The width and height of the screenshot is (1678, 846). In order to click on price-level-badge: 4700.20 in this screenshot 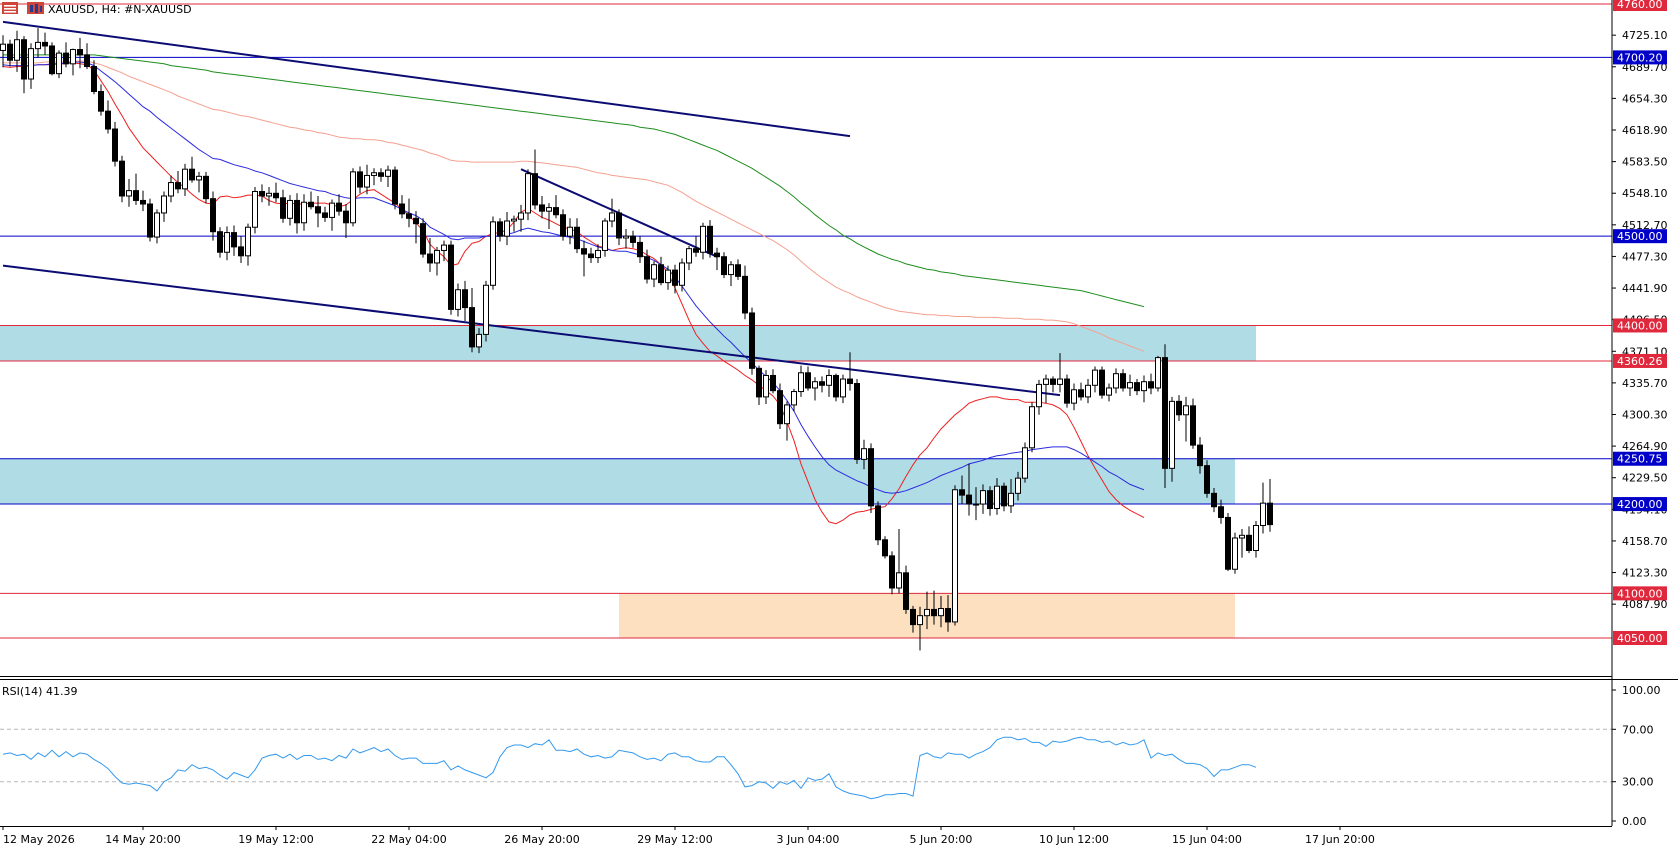, I will do `click(1640, 57)`.